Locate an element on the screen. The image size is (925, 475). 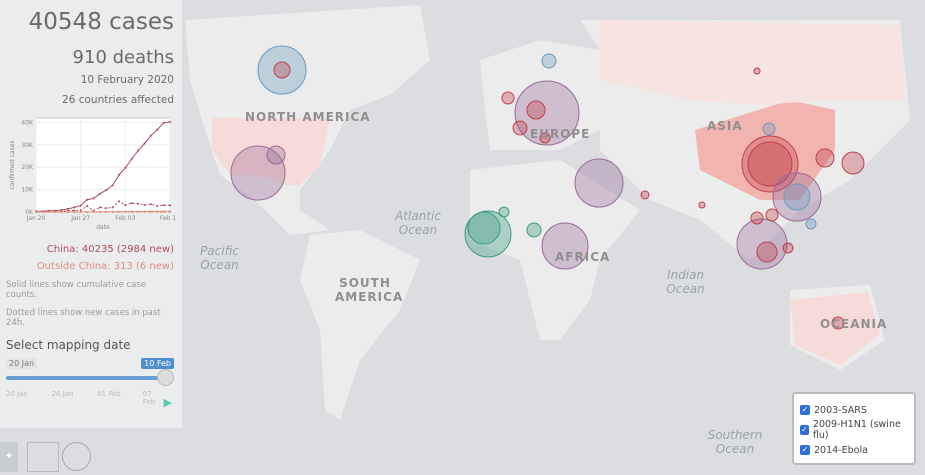
label-atlantic-ocean: Atlantic Ocean is located at coordinates (418, 223).